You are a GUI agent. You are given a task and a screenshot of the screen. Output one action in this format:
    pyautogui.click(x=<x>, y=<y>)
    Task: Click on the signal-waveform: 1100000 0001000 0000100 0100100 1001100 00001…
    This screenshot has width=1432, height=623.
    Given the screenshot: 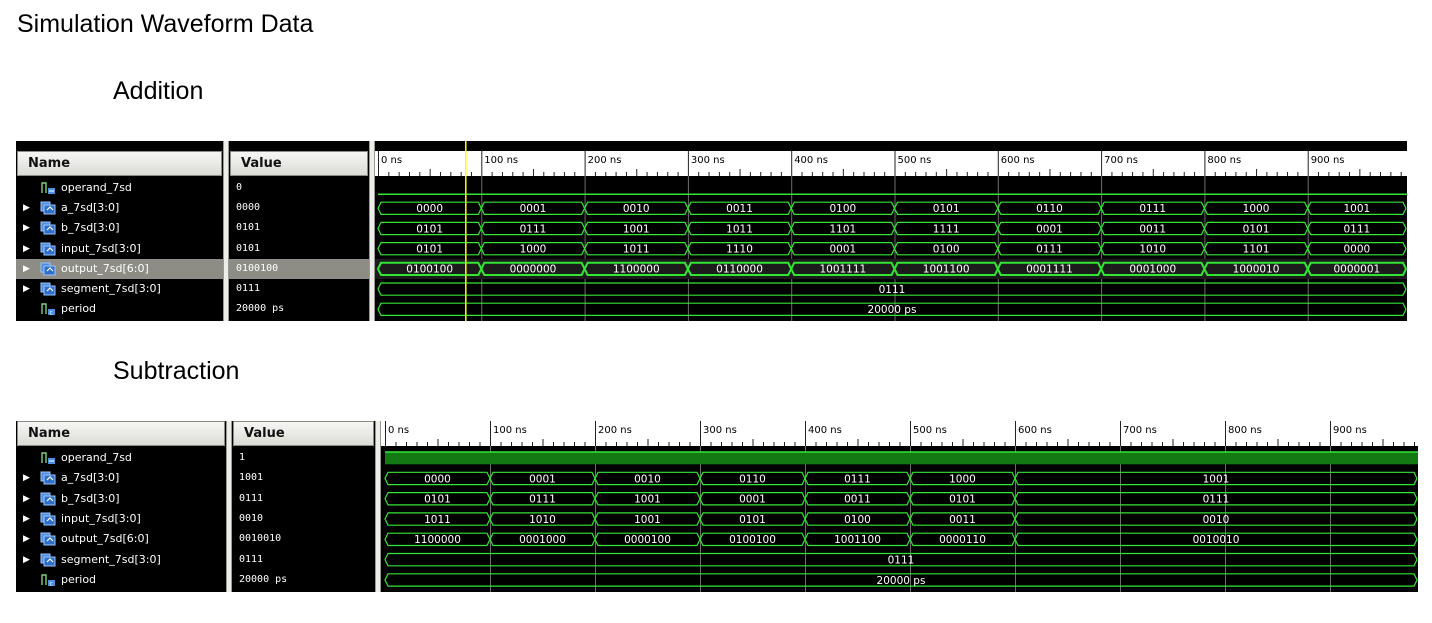 What is the action you would take?
    pyautogui.click(x=901, y=539)
    